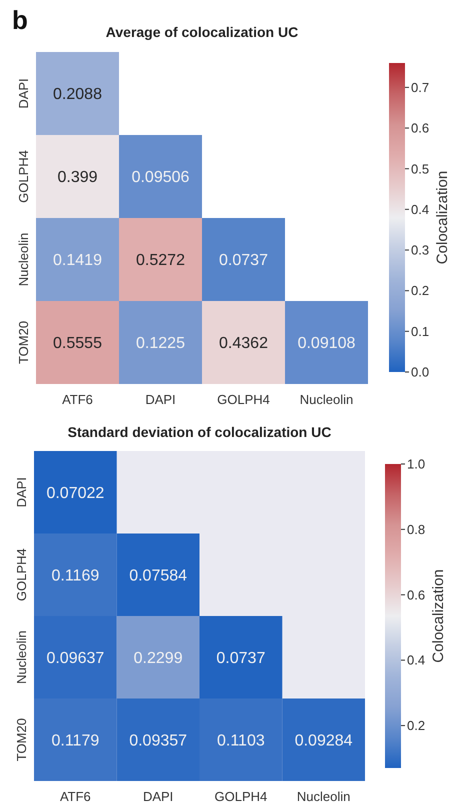 This screenshot has width=459, height=809. I want to click on data-label: 0.5555, so click(77, 343).